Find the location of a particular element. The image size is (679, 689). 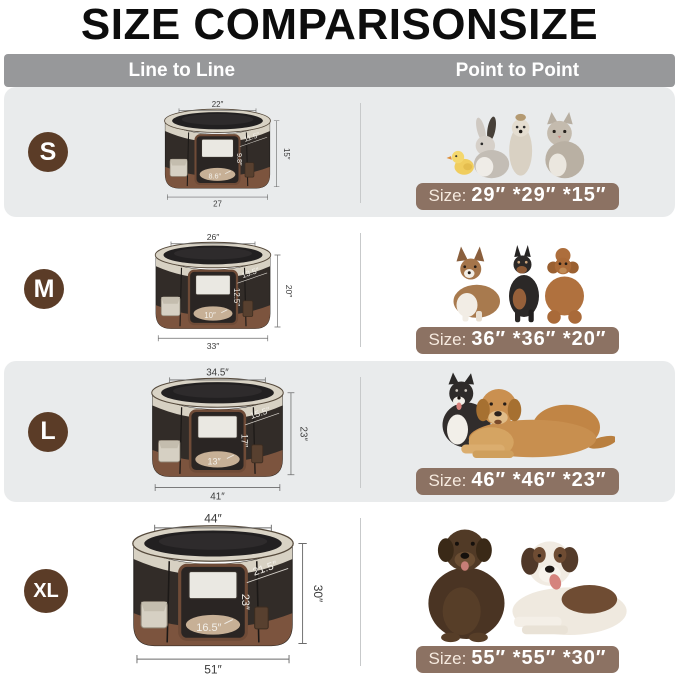

dim-bottom-width: 27 is located at coordinates (217, 204).